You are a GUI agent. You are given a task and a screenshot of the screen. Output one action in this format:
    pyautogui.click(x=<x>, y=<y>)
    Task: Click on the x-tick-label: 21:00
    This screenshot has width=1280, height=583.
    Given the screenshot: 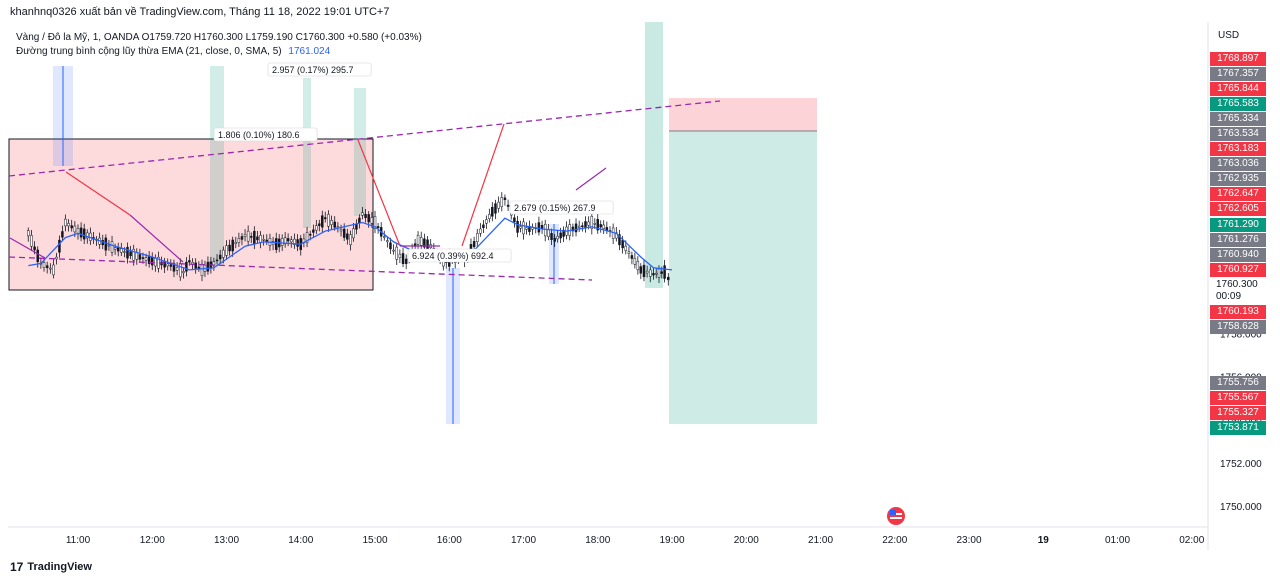 What is the action you would take?
    pyautogui.click(x=820, y=540)
    